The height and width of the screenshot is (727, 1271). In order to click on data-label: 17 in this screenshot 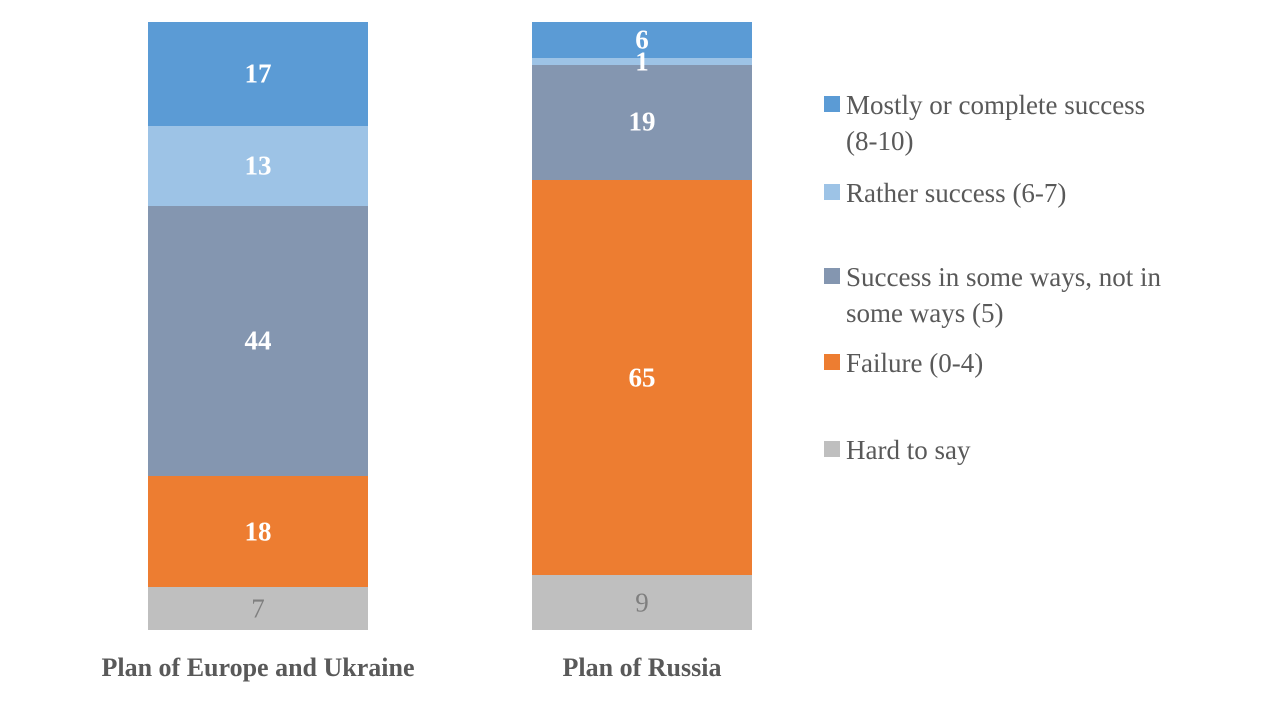, I will do `click(258, 73)`.